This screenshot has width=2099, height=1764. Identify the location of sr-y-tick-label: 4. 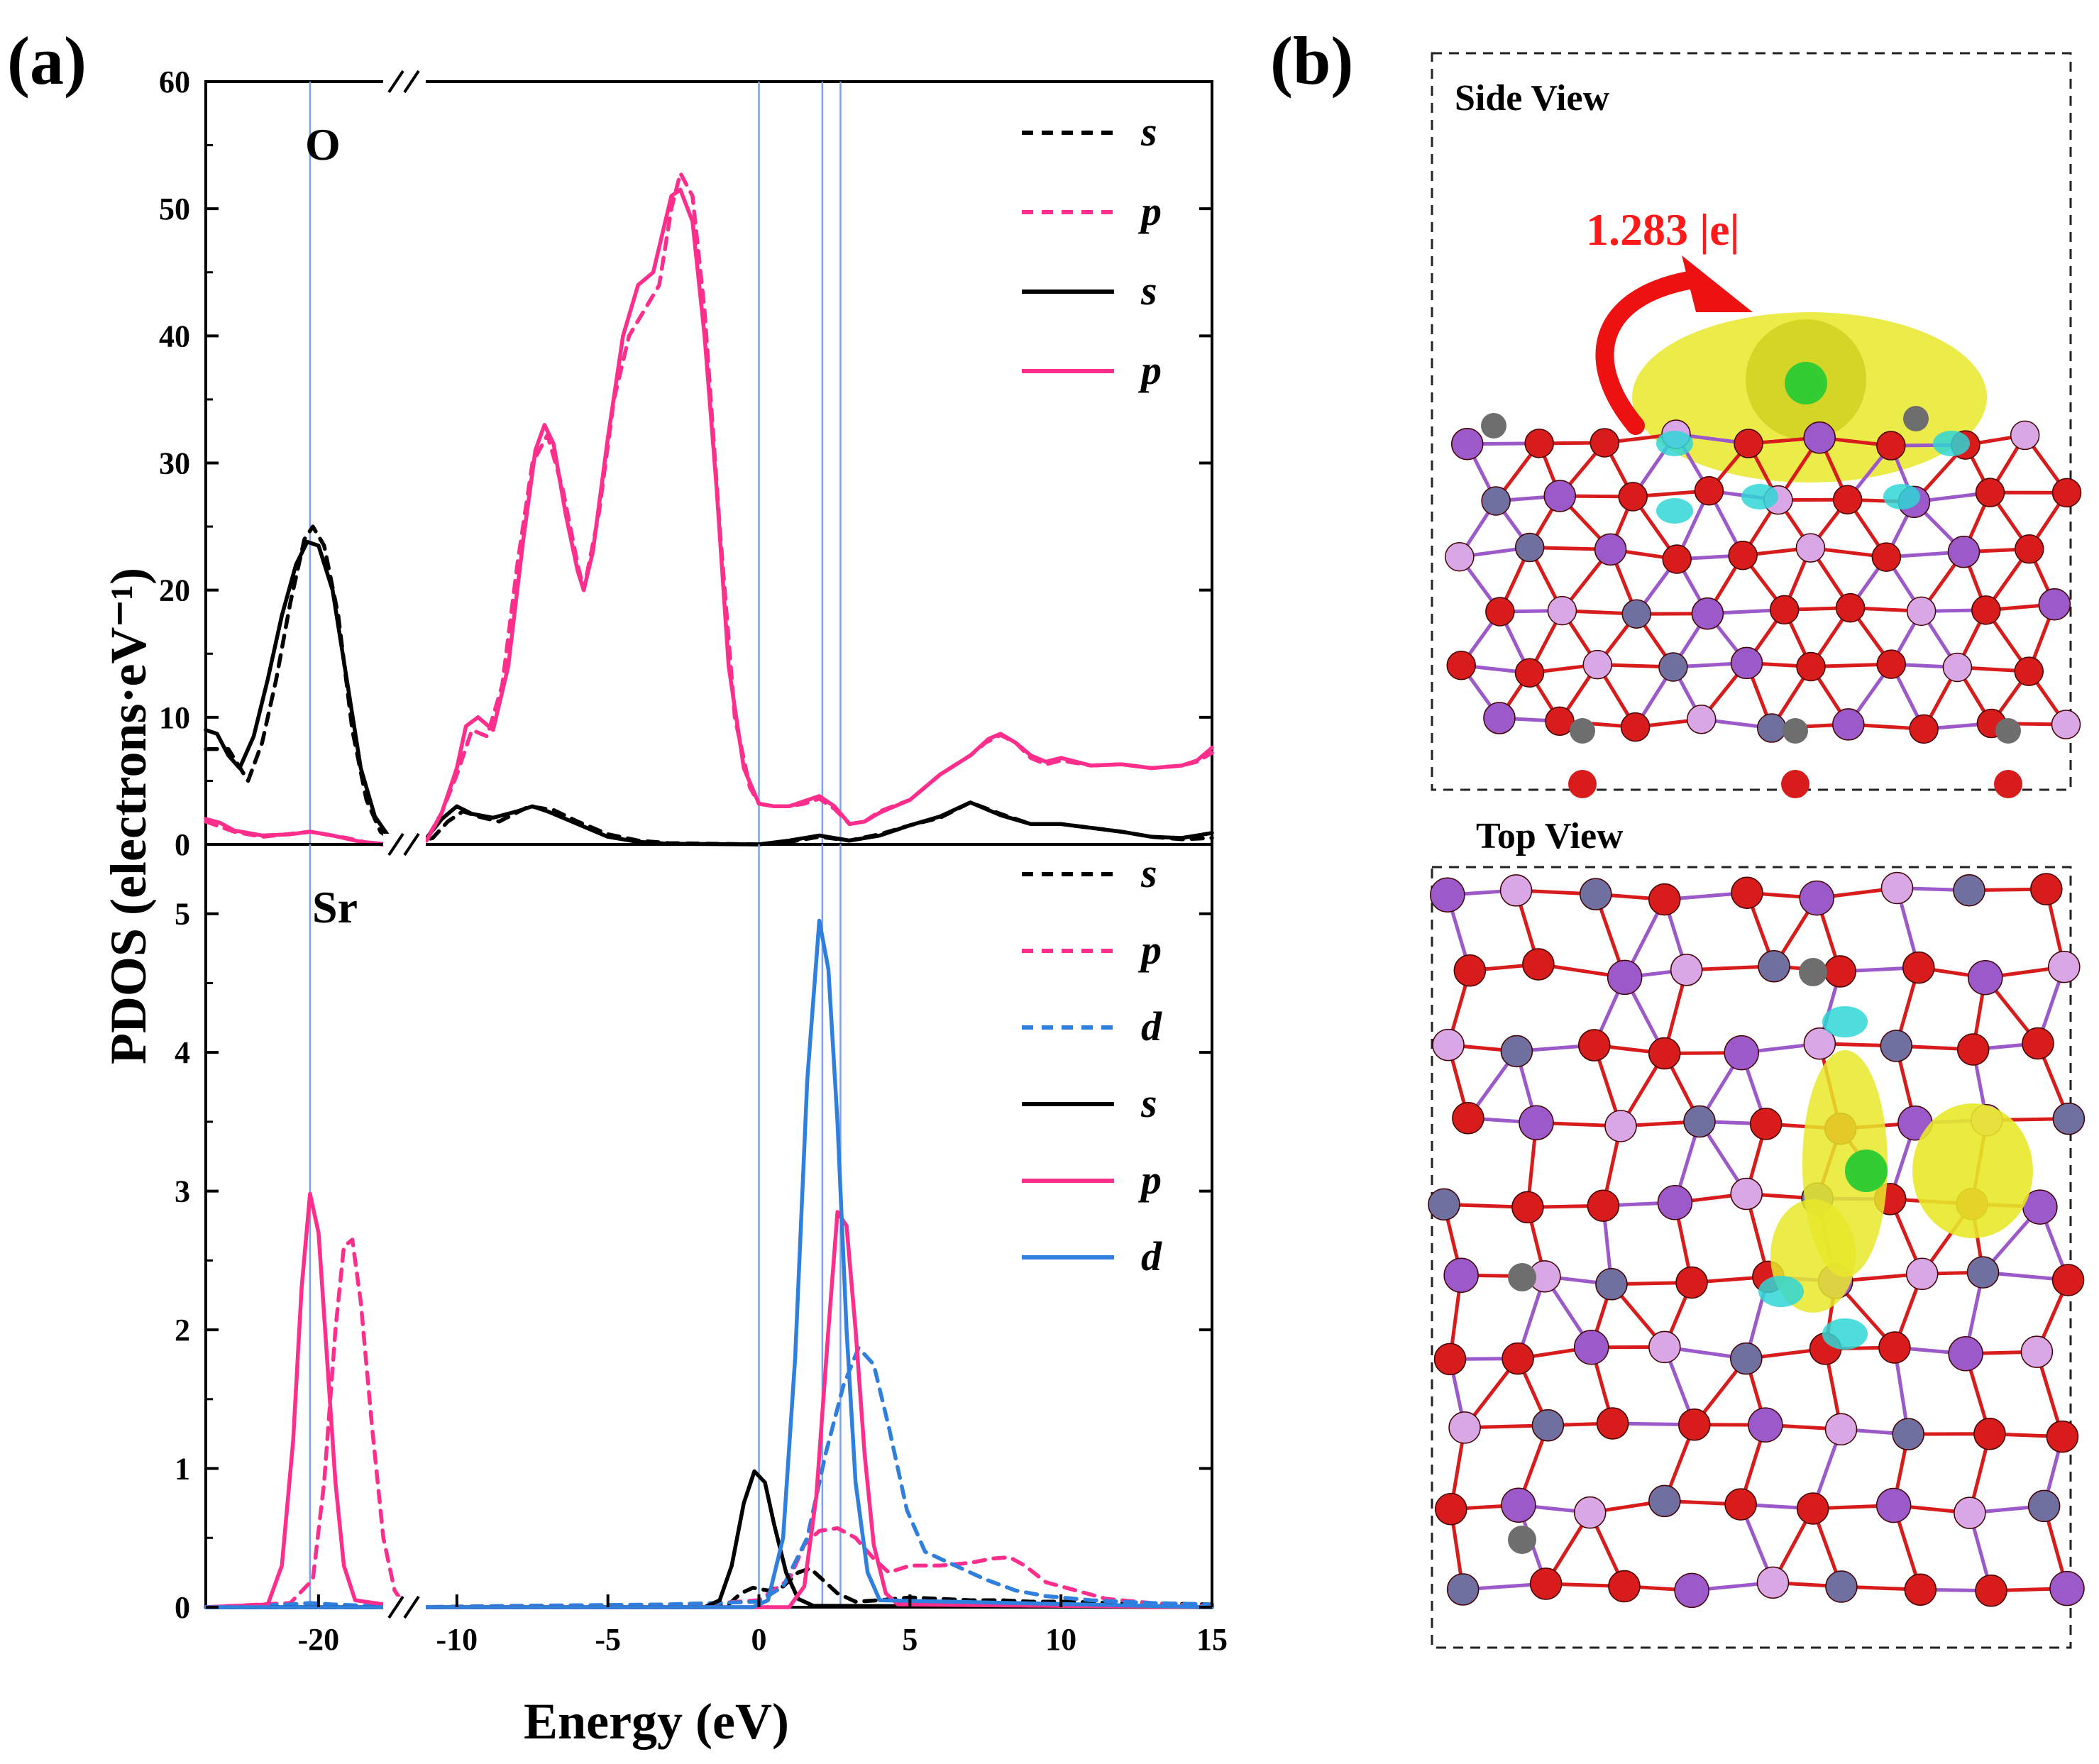
(182, 1052).